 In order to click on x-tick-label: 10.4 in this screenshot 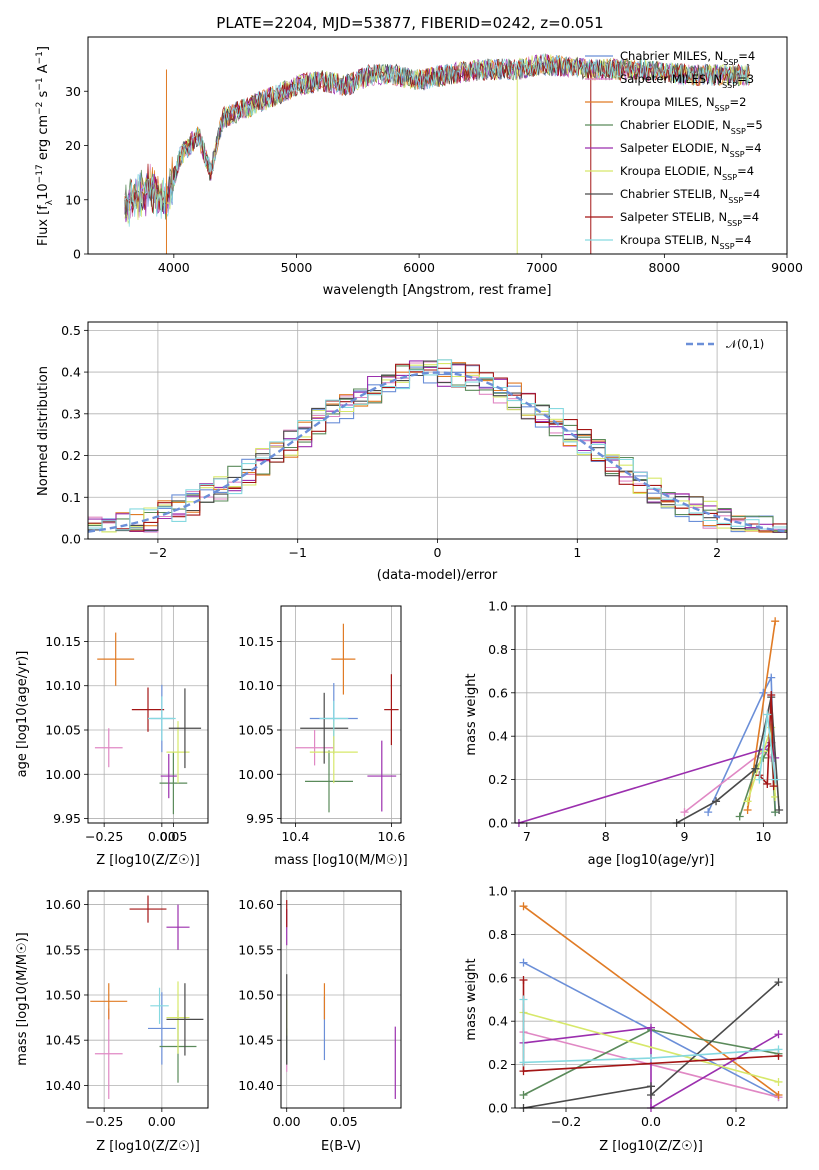, I will do `click(295, 836)`.